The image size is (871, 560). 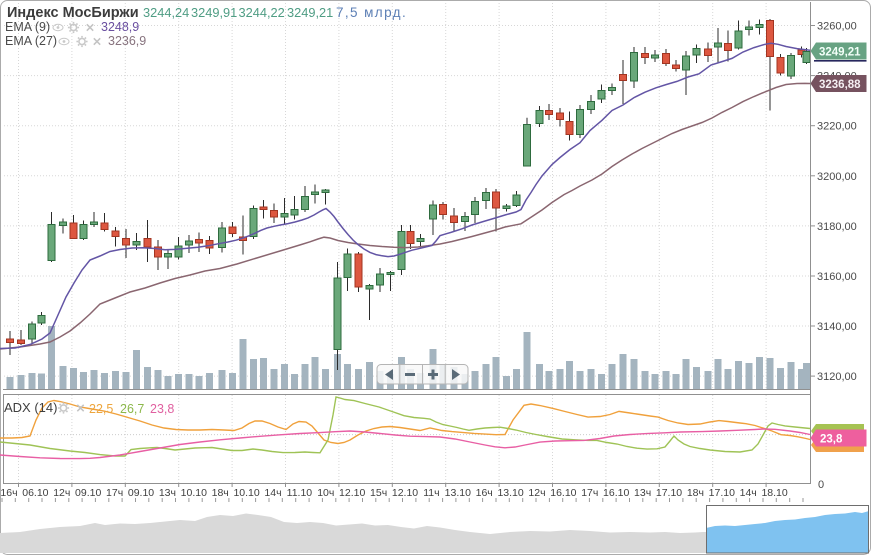 I want to click on svg-text: 3236,88, so click(x=840, y=85).